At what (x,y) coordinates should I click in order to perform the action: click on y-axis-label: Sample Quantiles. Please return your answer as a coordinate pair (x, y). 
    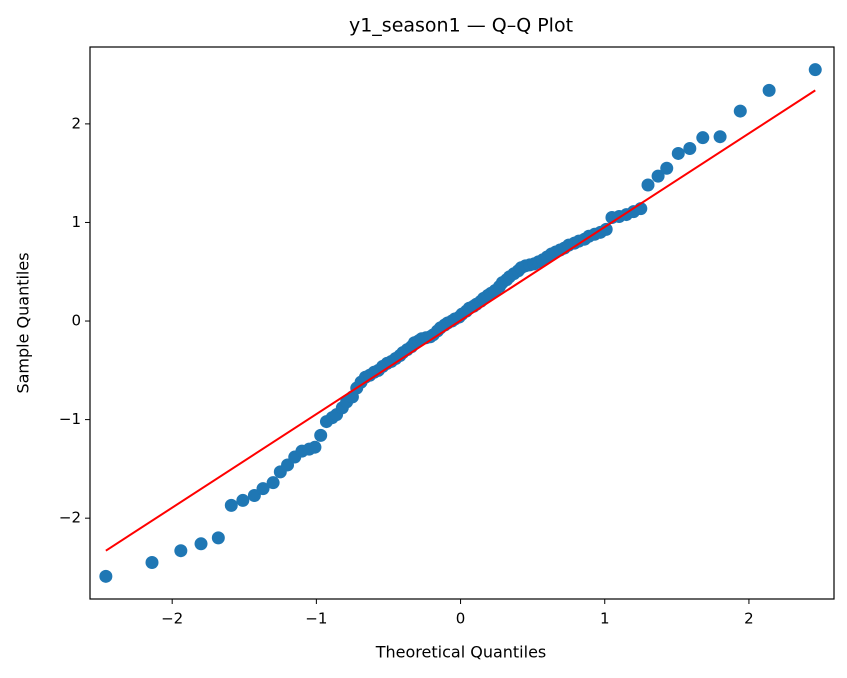
    Looking at the image, I should click on (23, 322).